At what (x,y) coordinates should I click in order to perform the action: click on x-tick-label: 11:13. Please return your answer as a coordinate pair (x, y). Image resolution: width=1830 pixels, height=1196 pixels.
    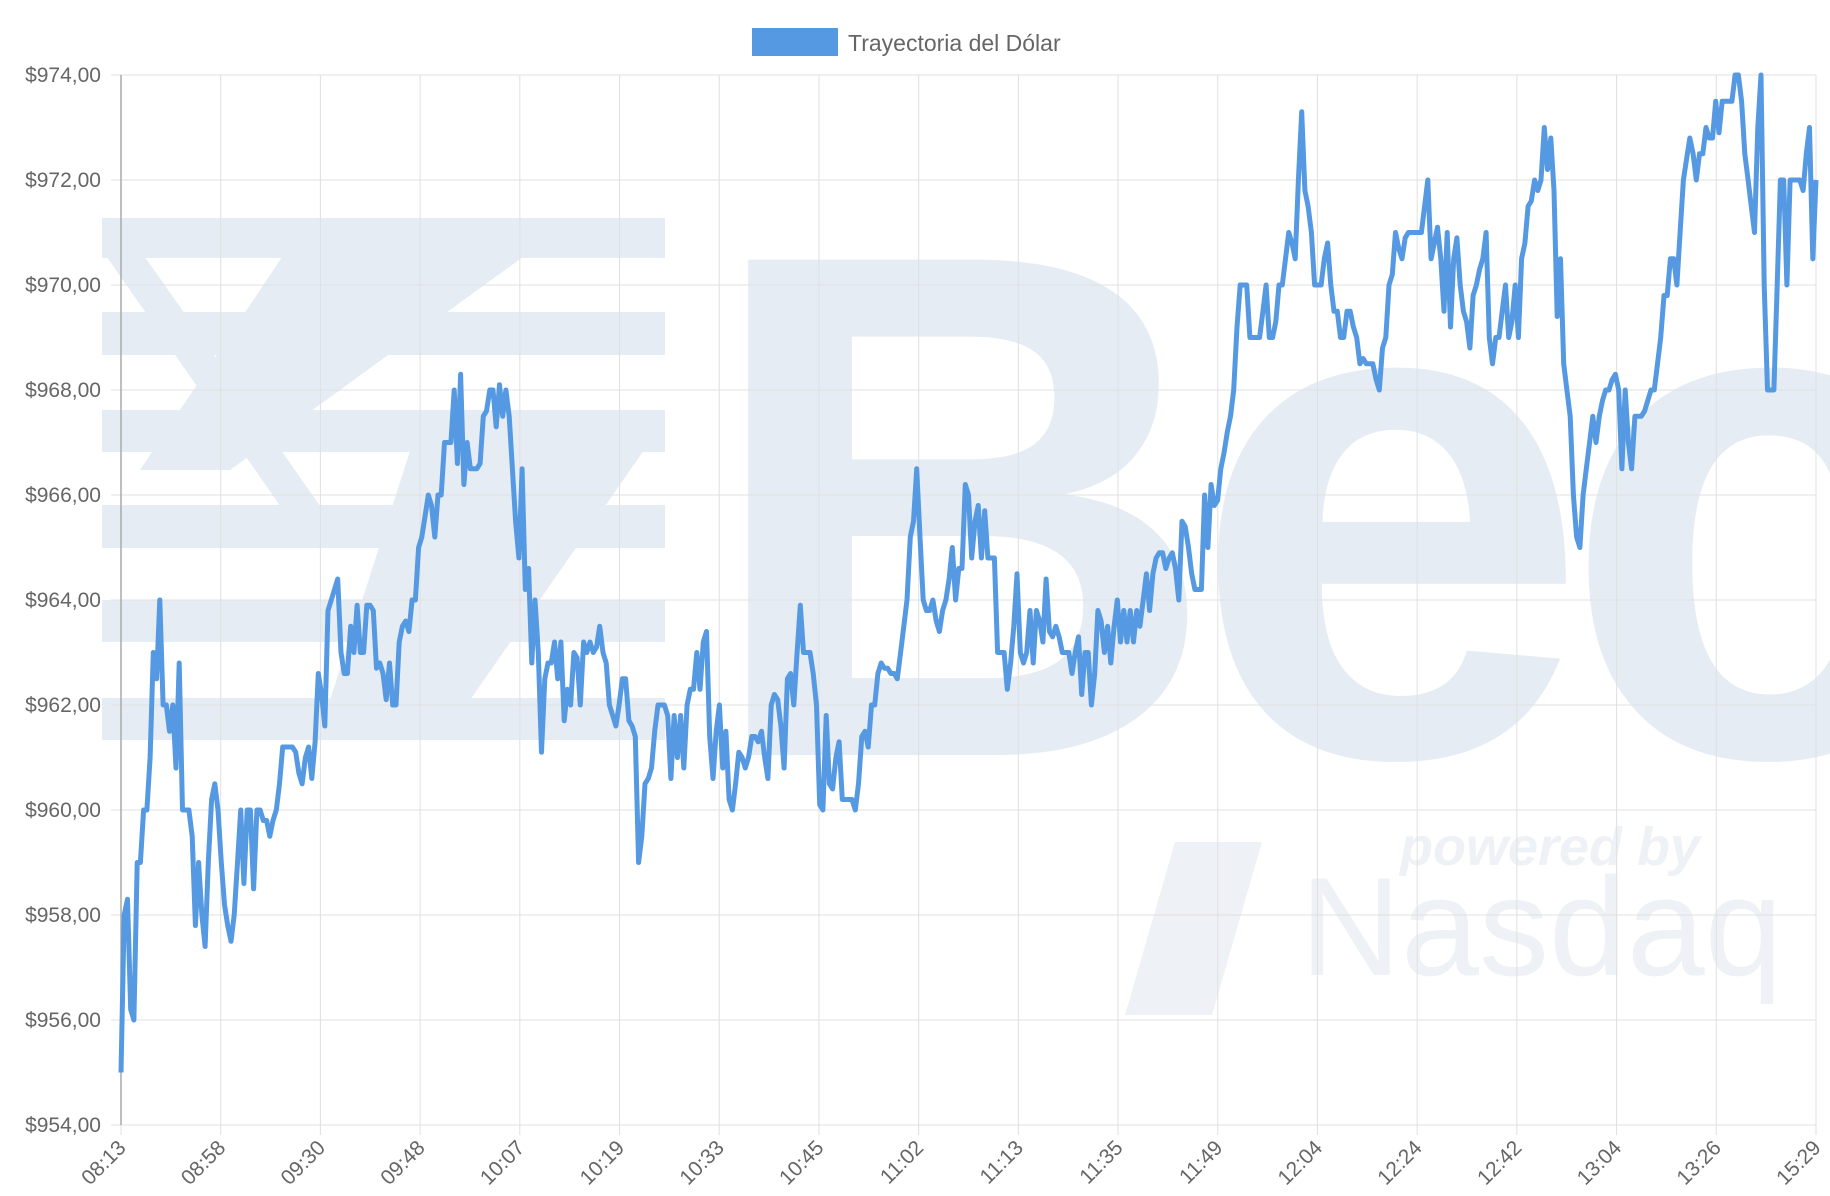
    Looking at the image, I should click on (1002, 1162).